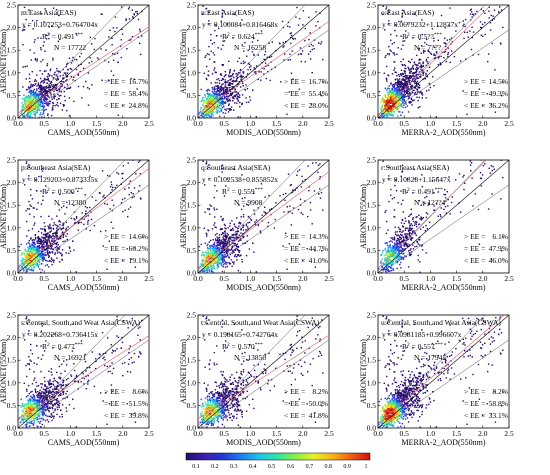 The image size is (550, 475). What do you see at coordinates (498, 105) in the screenshot?
I see `ee-below-value: 36.2%` at bounding box center [498, 105].